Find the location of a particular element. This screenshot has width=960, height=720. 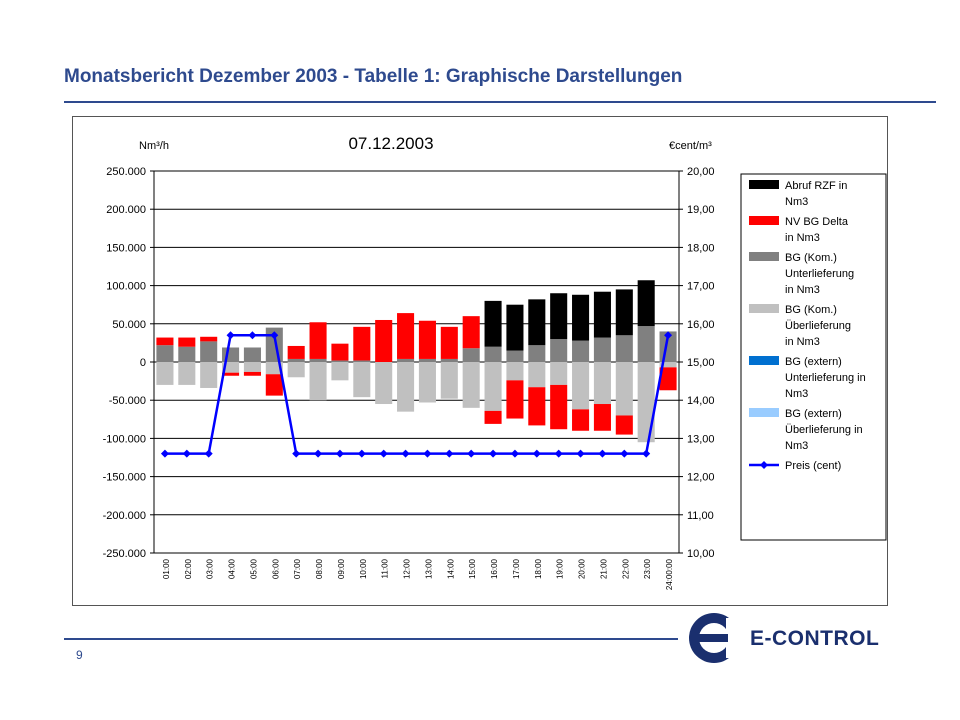

x-tick-label: 24:00:00 is located at coordinates (669, 574).